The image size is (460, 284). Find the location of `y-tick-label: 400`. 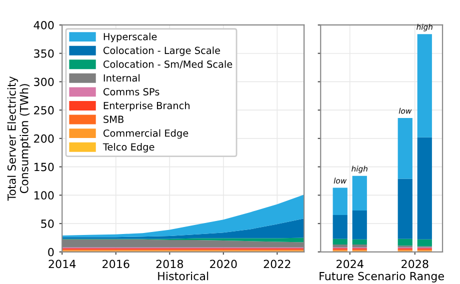

y-tick-label: 400 is located at coordinates (44, 25).